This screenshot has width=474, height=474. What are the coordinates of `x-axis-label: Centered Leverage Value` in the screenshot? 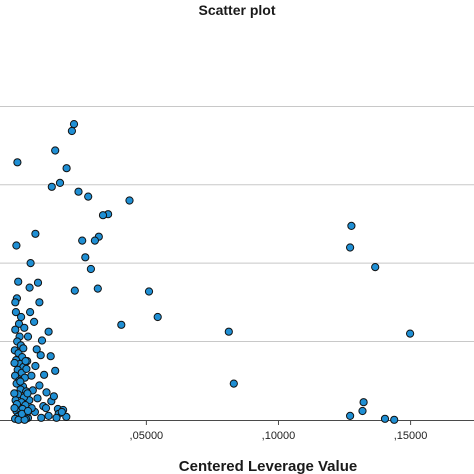 It's located at (268, 466).